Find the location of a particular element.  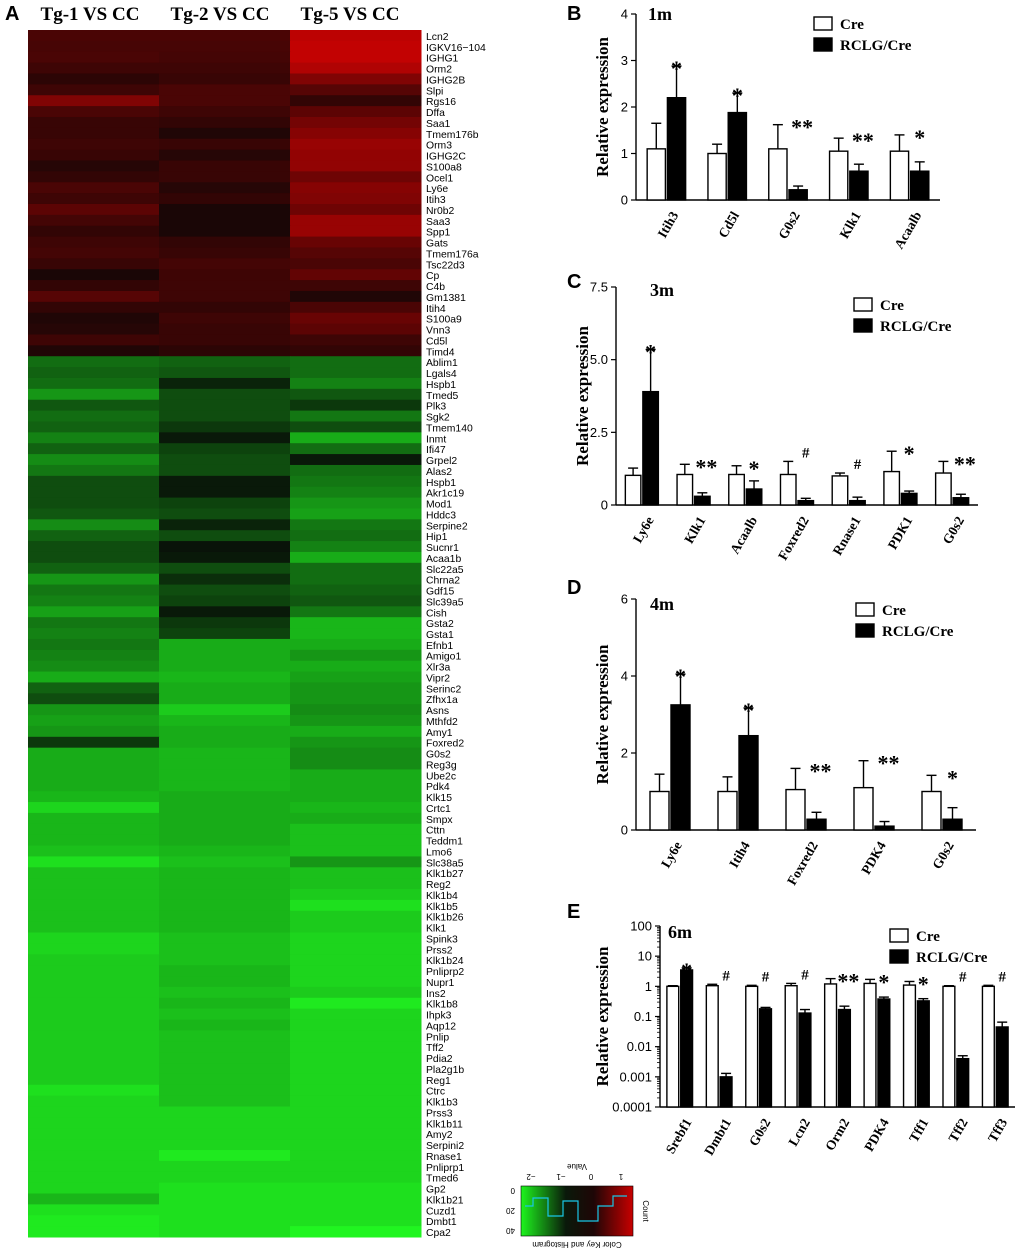

heatmap-column-1: Tg-1 VS CC is located at coordinates (90, 14).